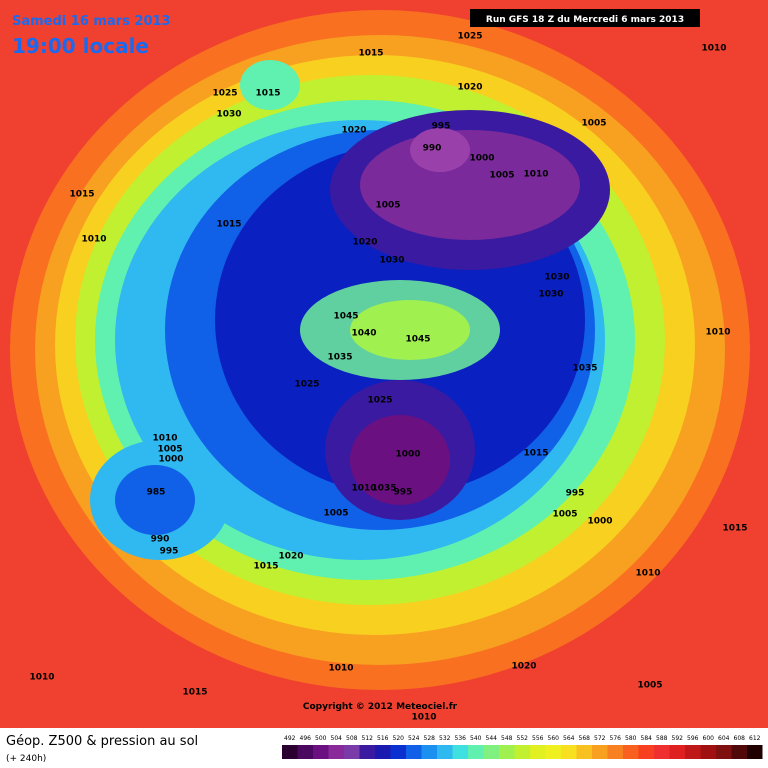  Describe the element at coordinates (80, 46) in the screenshot. I see `time-label: 19:00 locale` at that location.